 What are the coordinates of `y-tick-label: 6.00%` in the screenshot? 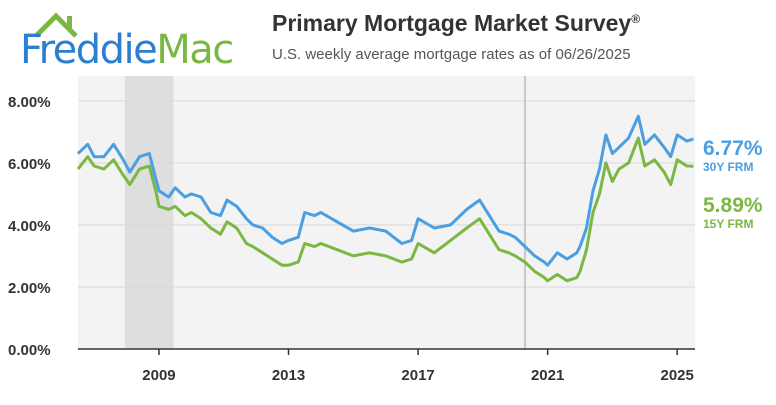 It's located at (29, 164).